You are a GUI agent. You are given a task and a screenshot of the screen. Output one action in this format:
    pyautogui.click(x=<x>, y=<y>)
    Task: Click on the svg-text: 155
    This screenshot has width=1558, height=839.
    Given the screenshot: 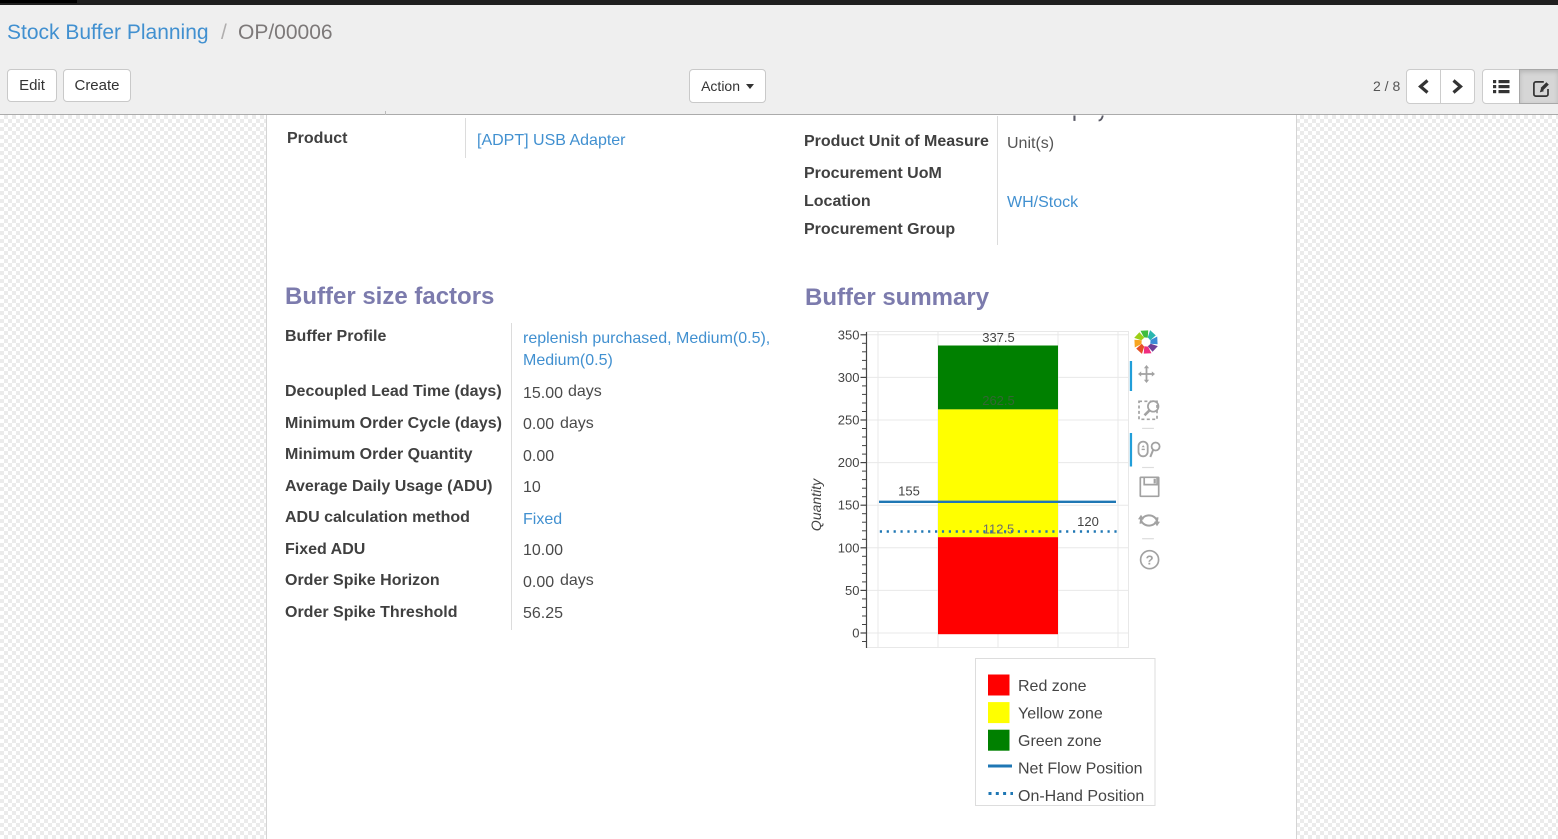 What is the action you would take?
    pyautogui.click(x=909, y=491)
    